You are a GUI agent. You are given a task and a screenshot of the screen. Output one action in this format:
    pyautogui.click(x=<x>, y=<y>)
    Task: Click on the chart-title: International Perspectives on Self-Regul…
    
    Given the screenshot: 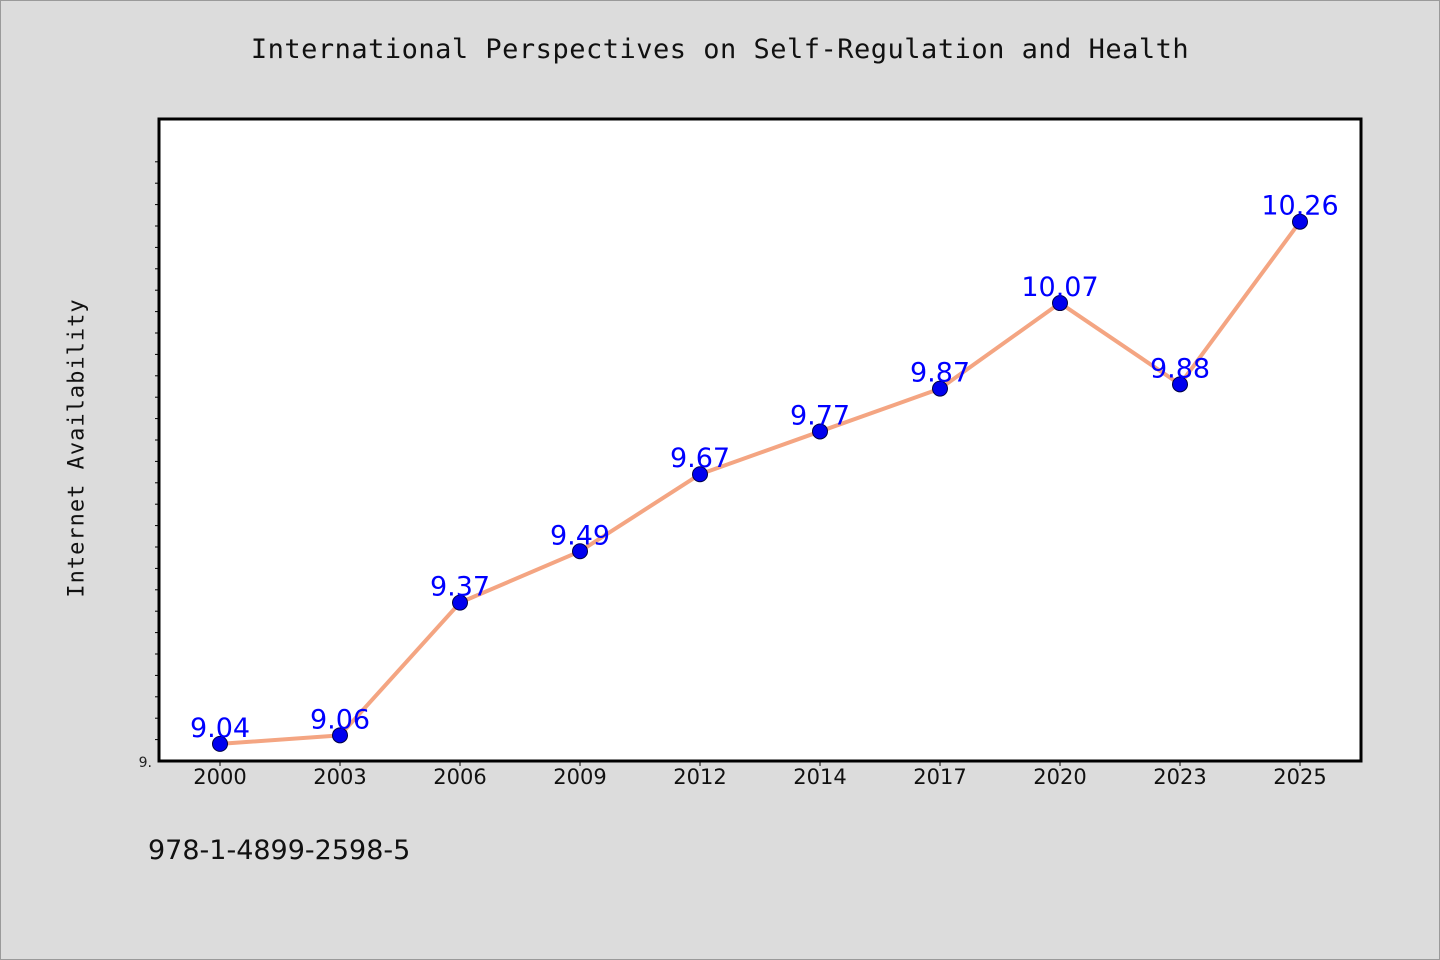 What is the action you would take?
    pyautogui.click(x=720, y=49)
    